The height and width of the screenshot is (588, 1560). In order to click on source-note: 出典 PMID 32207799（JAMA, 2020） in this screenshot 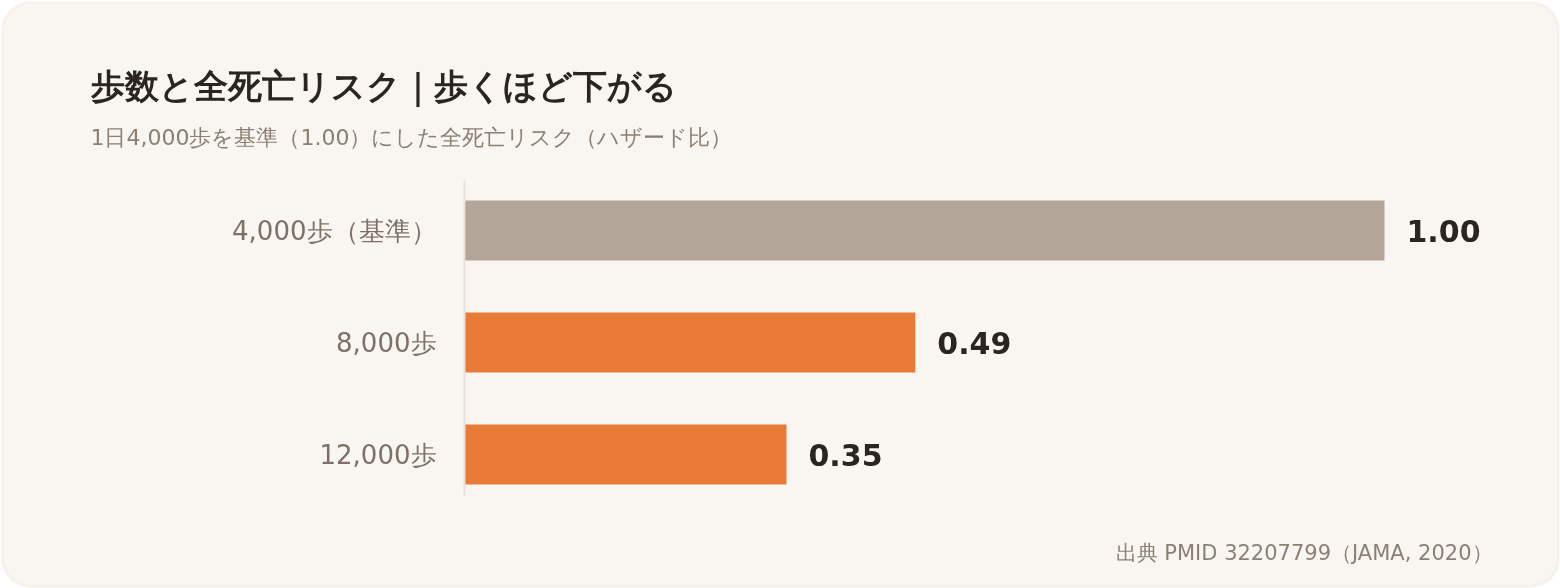, I will do `click(1304, 552)`.